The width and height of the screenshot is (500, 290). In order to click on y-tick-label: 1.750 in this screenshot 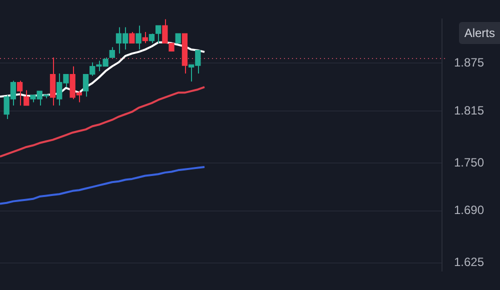, I will do `click(469, 162)`.